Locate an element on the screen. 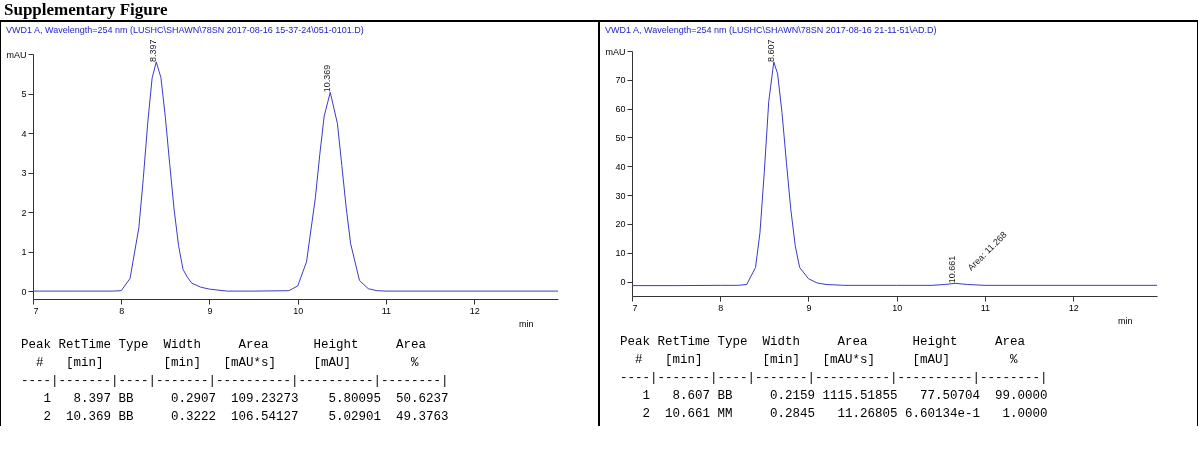 The image size is (1198, 463). y-tick-label: 30 is located at coordinates (620, 195).